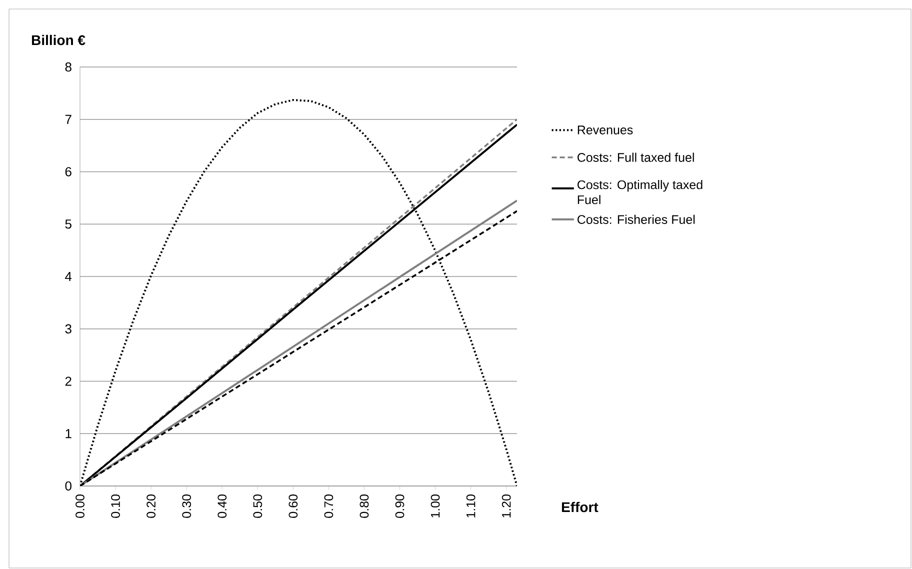  Describe the element at coordinates (80, 506) in the screenshot. I see `x-tick-label: 0.00` at that location.